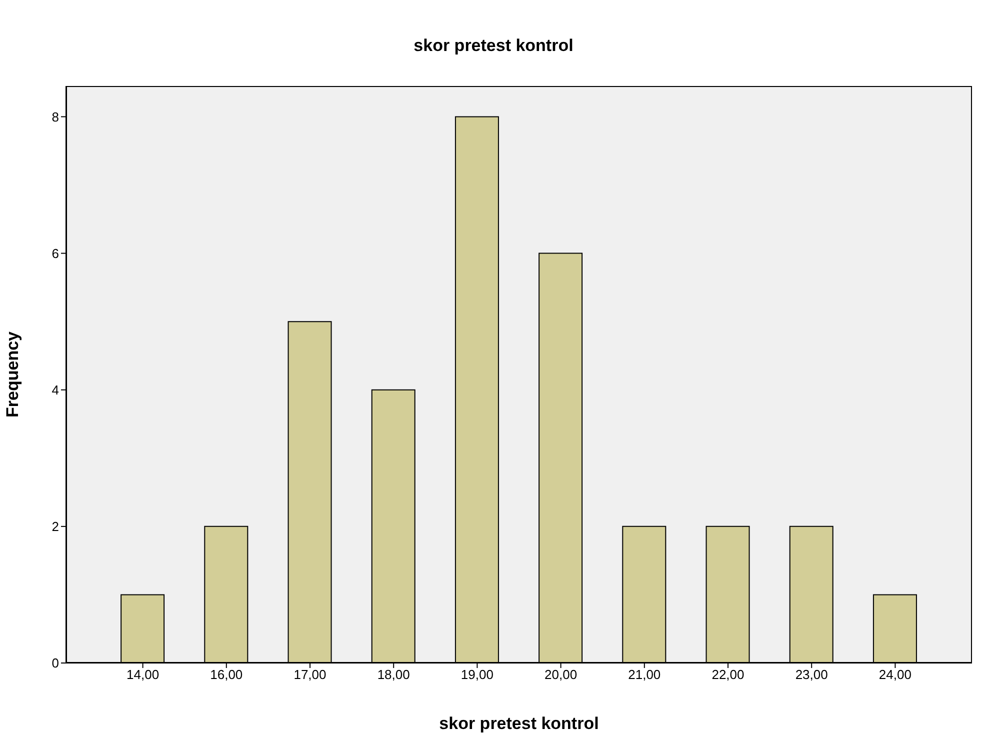 The width and height of the screenshot is (987, 741). I want to click on x-tick-label: 17,00, so click(310, 674).